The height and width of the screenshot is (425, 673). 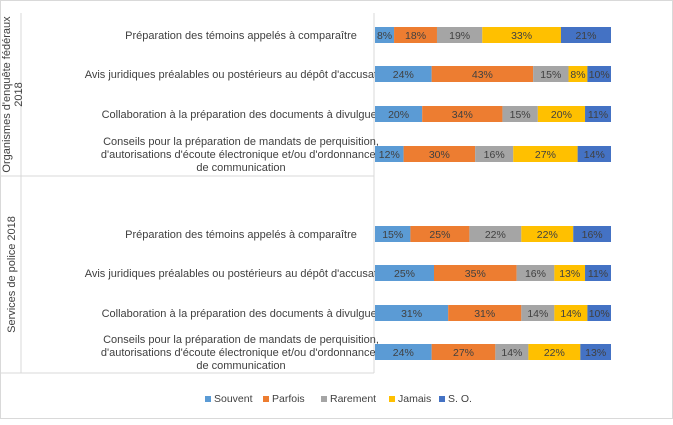 I want to click on data-label: 33%, so click(x=521, y=36).